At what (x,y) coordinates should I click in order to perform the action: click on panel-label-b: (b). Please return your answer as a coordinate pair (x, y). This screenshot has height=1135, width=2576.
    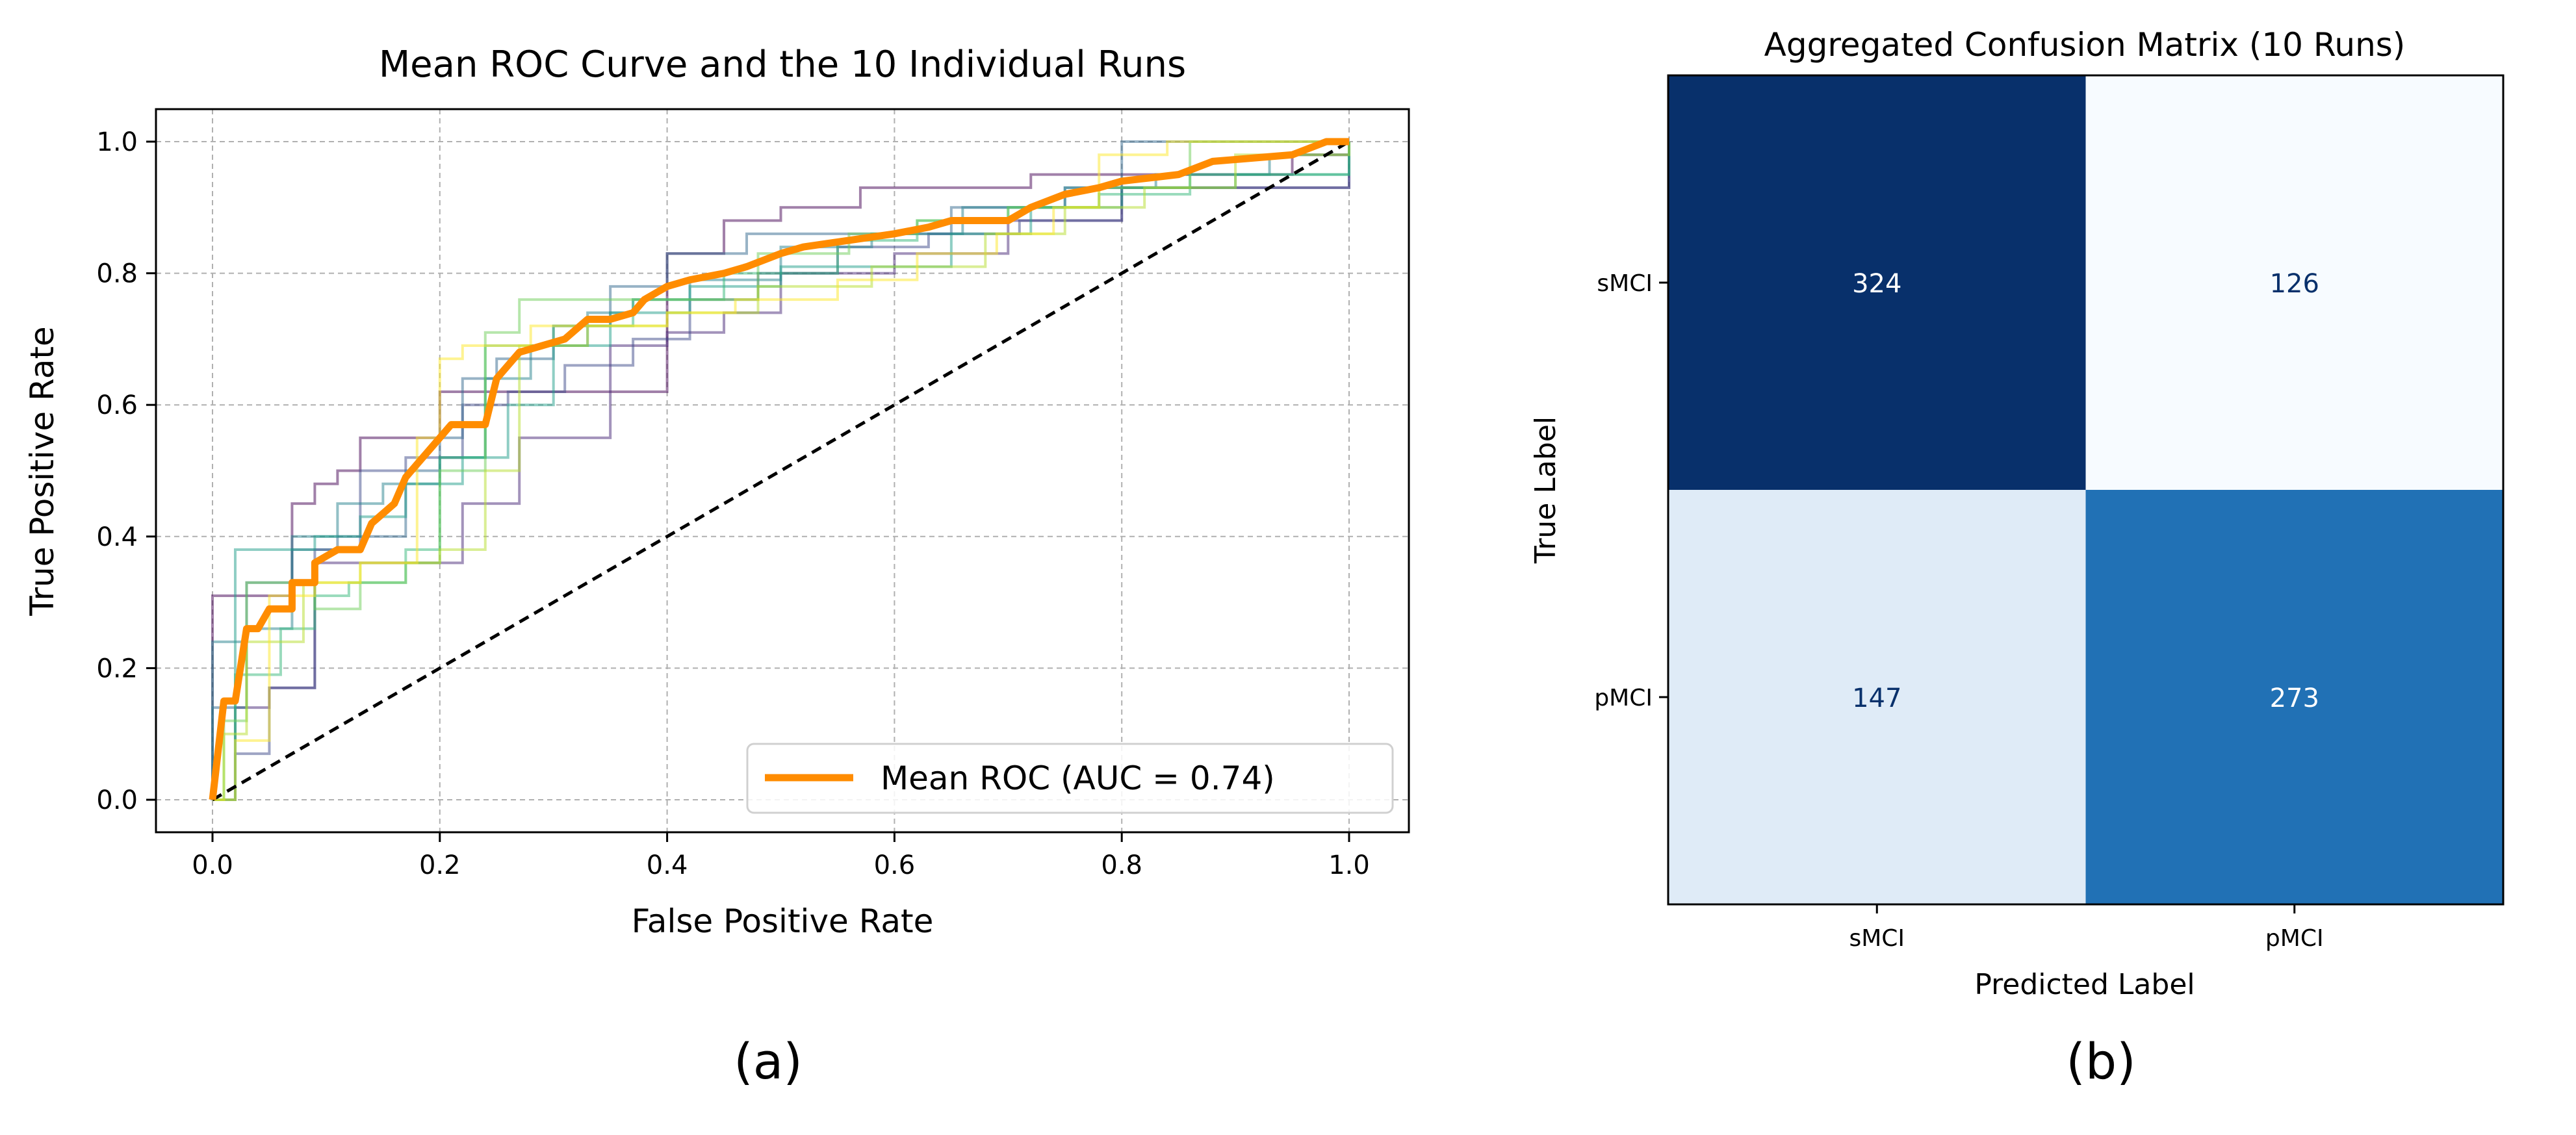
    Looking at the image, I should click on (2101, 1061).